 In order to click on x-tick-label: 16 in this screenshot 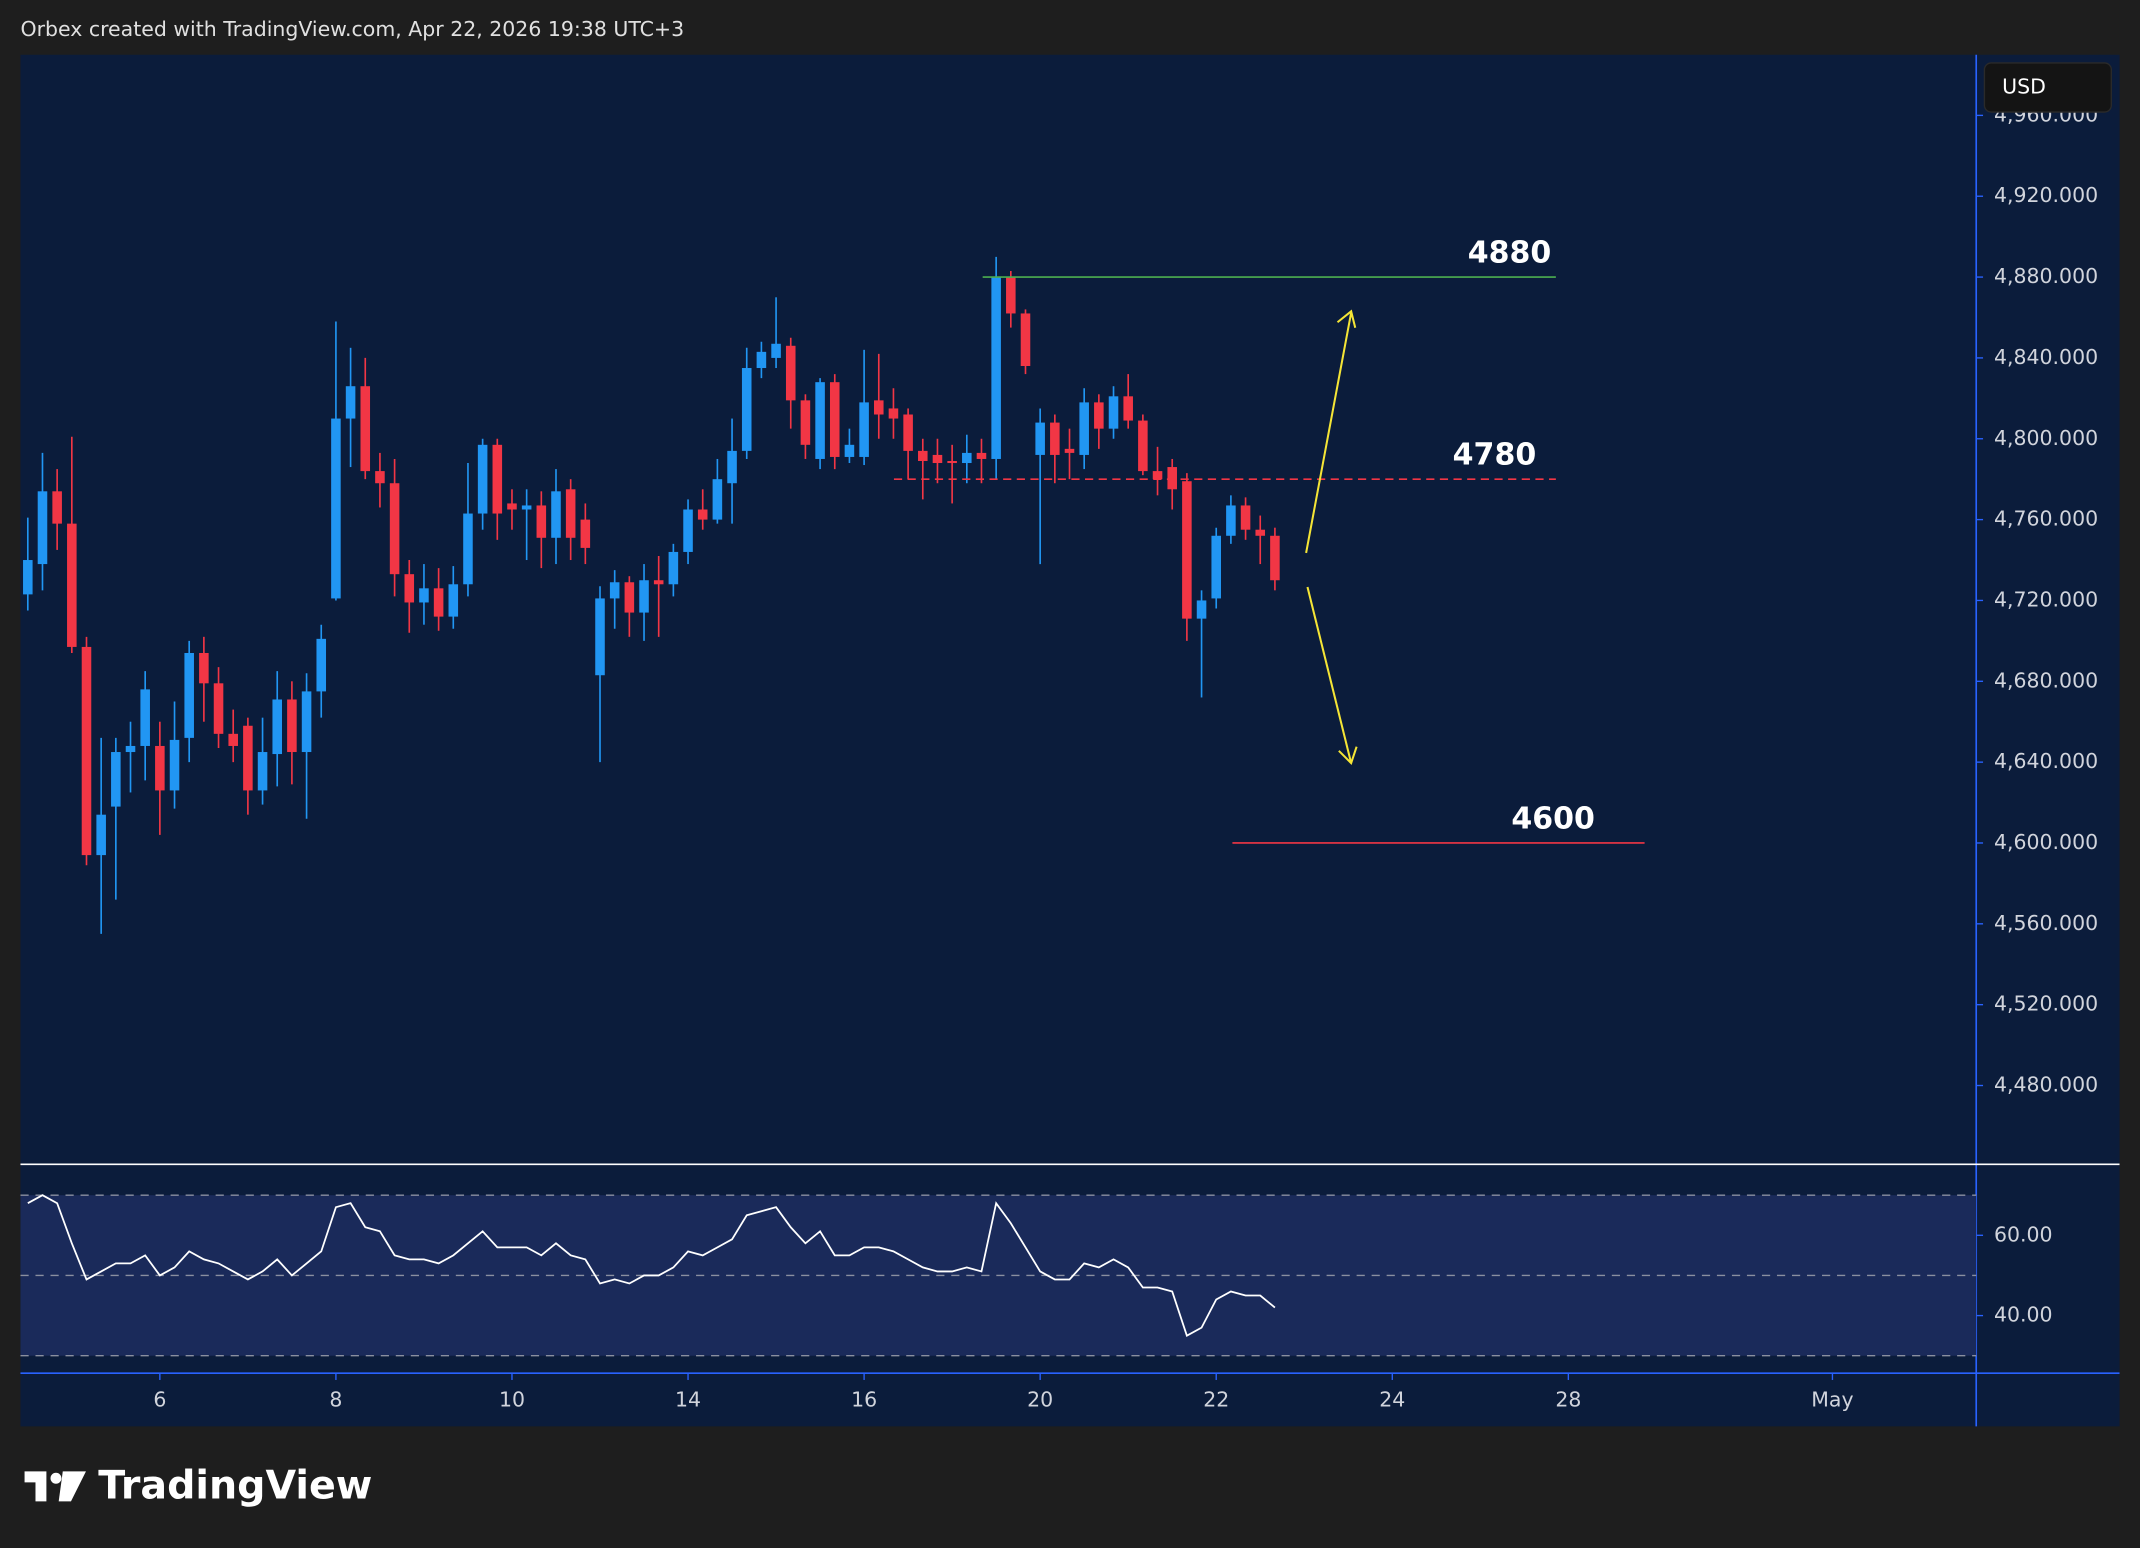, I will do `click(864, 1399)`.